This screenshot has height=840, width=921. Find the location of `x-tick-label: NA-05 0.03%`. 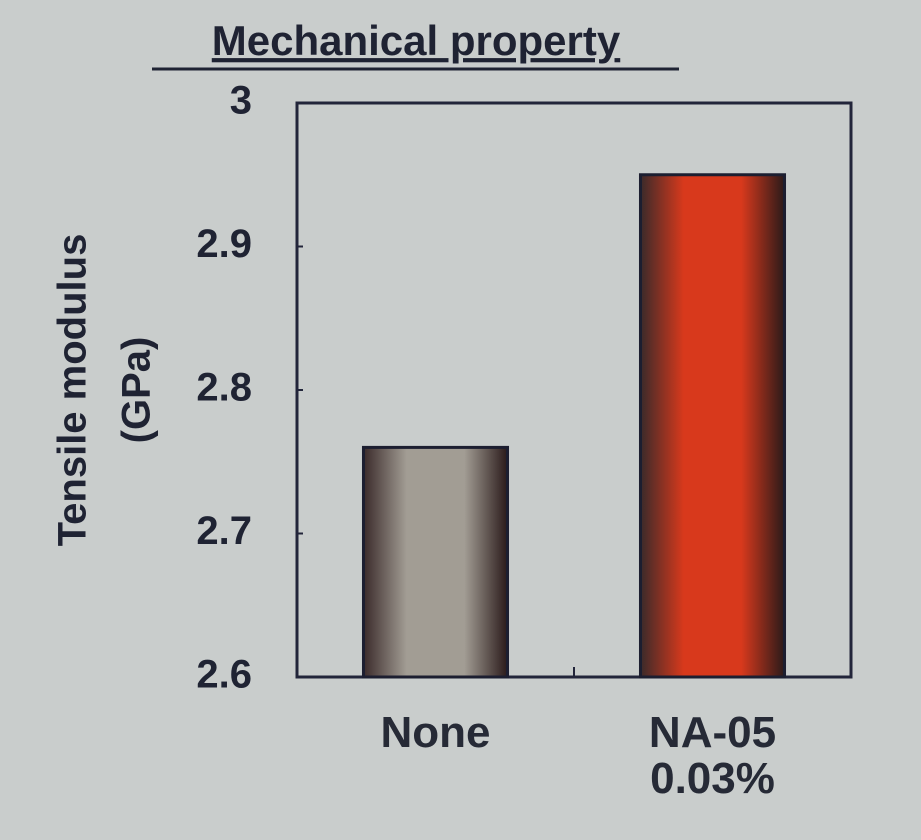

x-tick-label: NA-05 0.03% is located at coordinates (712, 755).